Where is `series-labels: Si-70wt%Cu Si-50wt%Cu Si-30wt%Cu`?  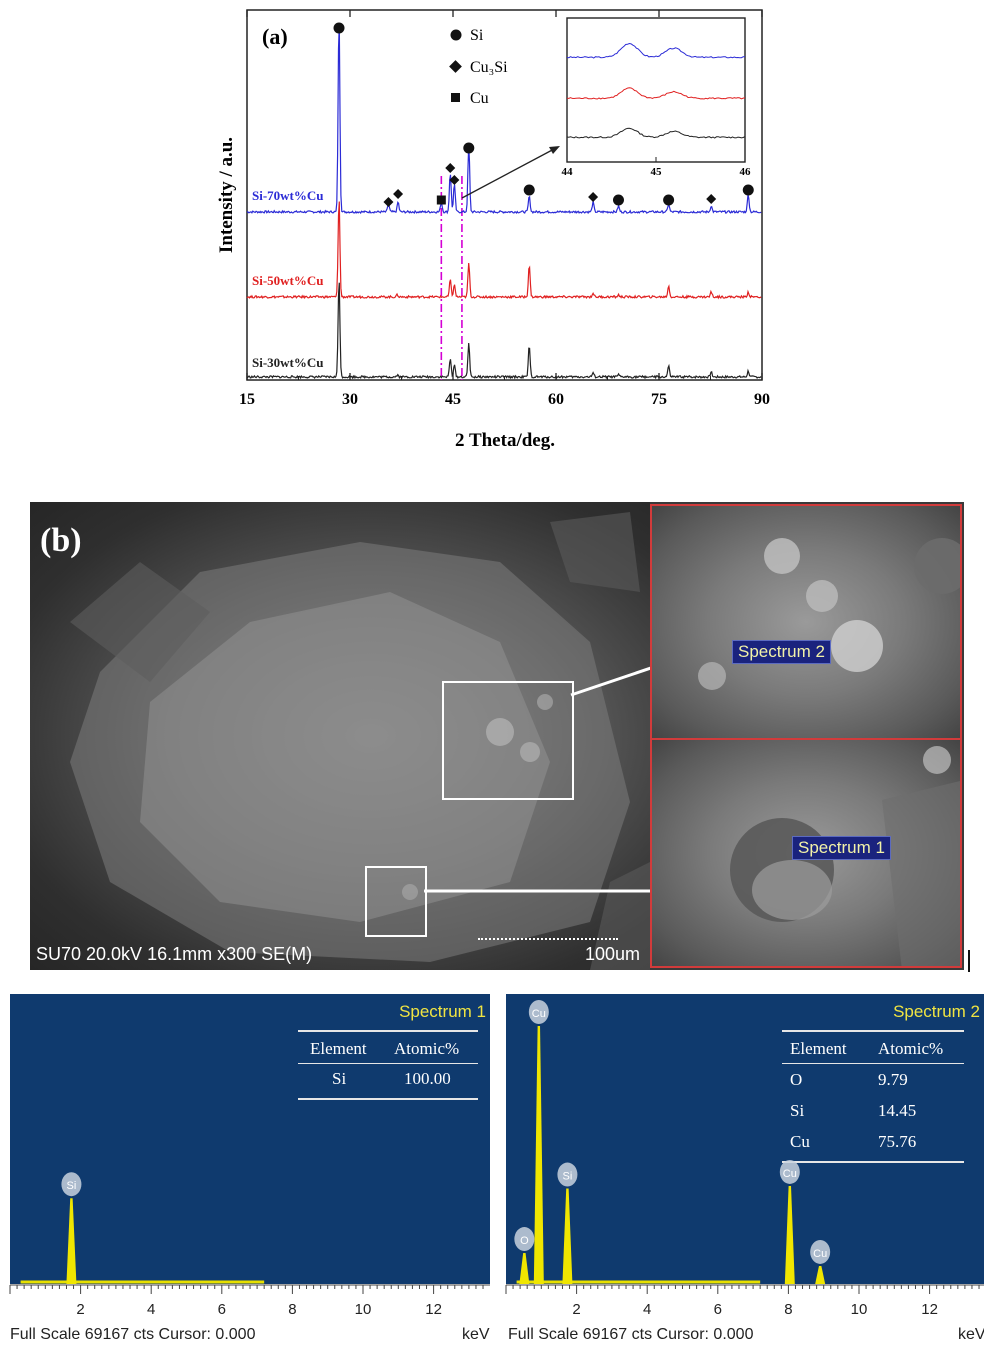 series-labels: Si-70wt%Cu Si-50wt%Cu Si-30wt%Cu is located at coordinates (288, 279).